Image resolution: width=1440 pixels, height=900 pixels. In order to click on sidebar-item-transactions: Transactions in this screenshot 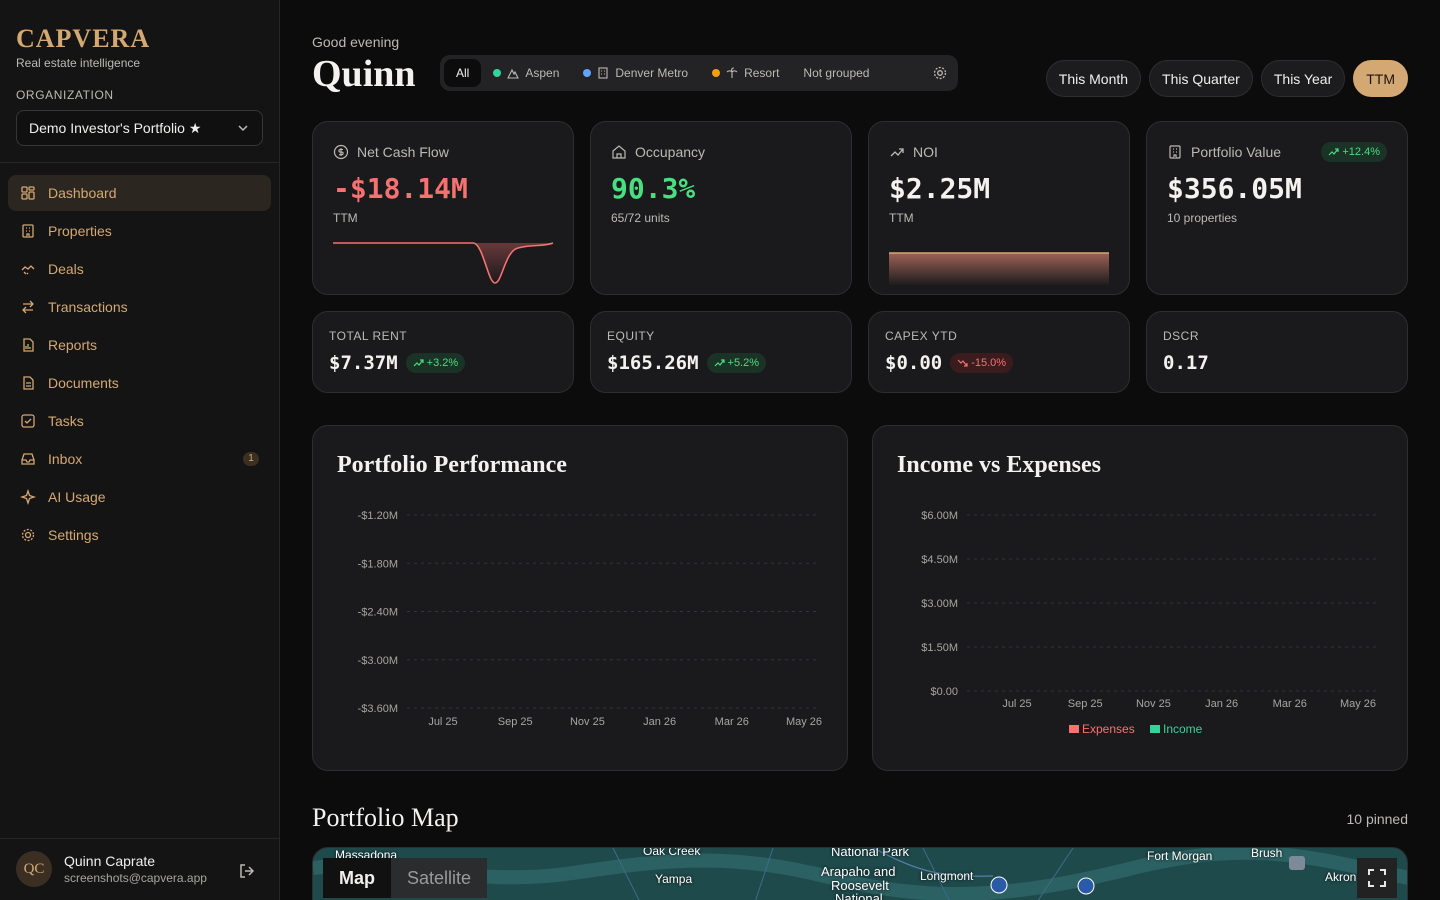, I will do `click(139, 307)`.